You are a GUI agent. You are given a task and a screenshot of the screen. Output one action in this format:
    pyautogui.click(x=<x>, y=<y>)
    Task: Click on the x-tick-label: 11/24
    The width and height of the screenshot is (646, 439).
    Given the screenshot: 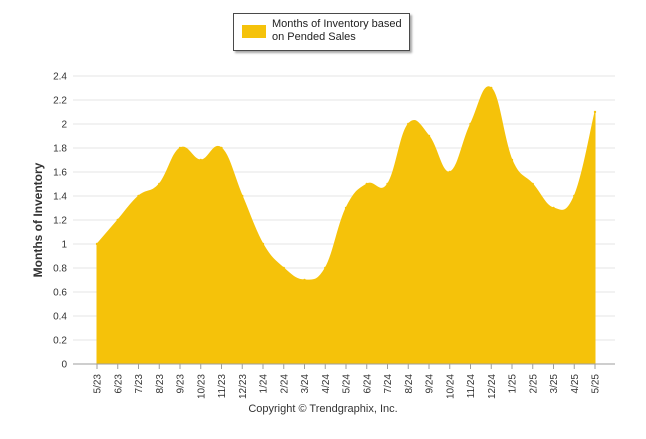 What is the action you would take?
    pyautogui.click(x=471, y=386)
    